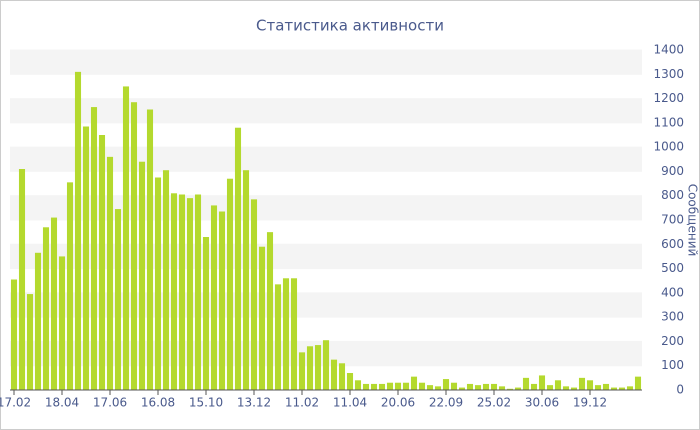  What do you see at coordinates (15, 403) in the screenshot?
I see `x-tick-label: 17.02` at bounding box center [15, 403].